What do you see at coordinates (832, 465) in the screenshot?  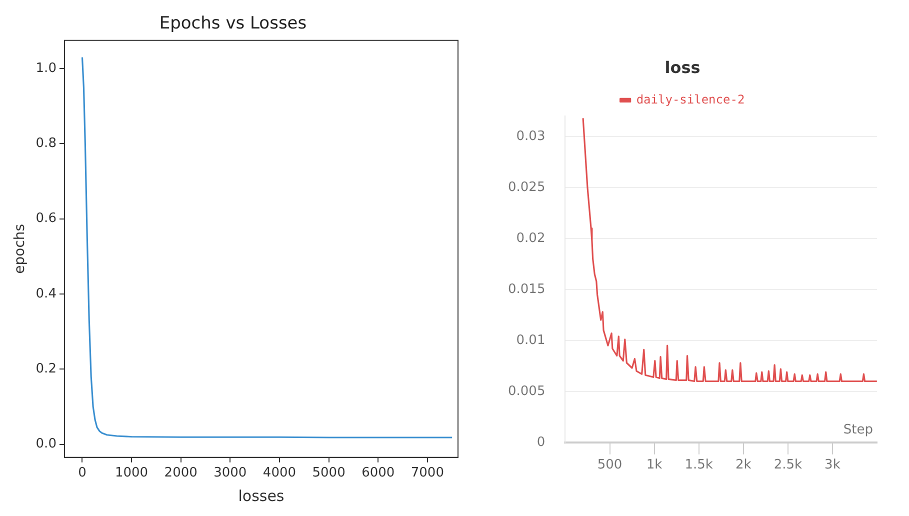 I see `x-tick-label: 3k` at bounding box center [832, 465].